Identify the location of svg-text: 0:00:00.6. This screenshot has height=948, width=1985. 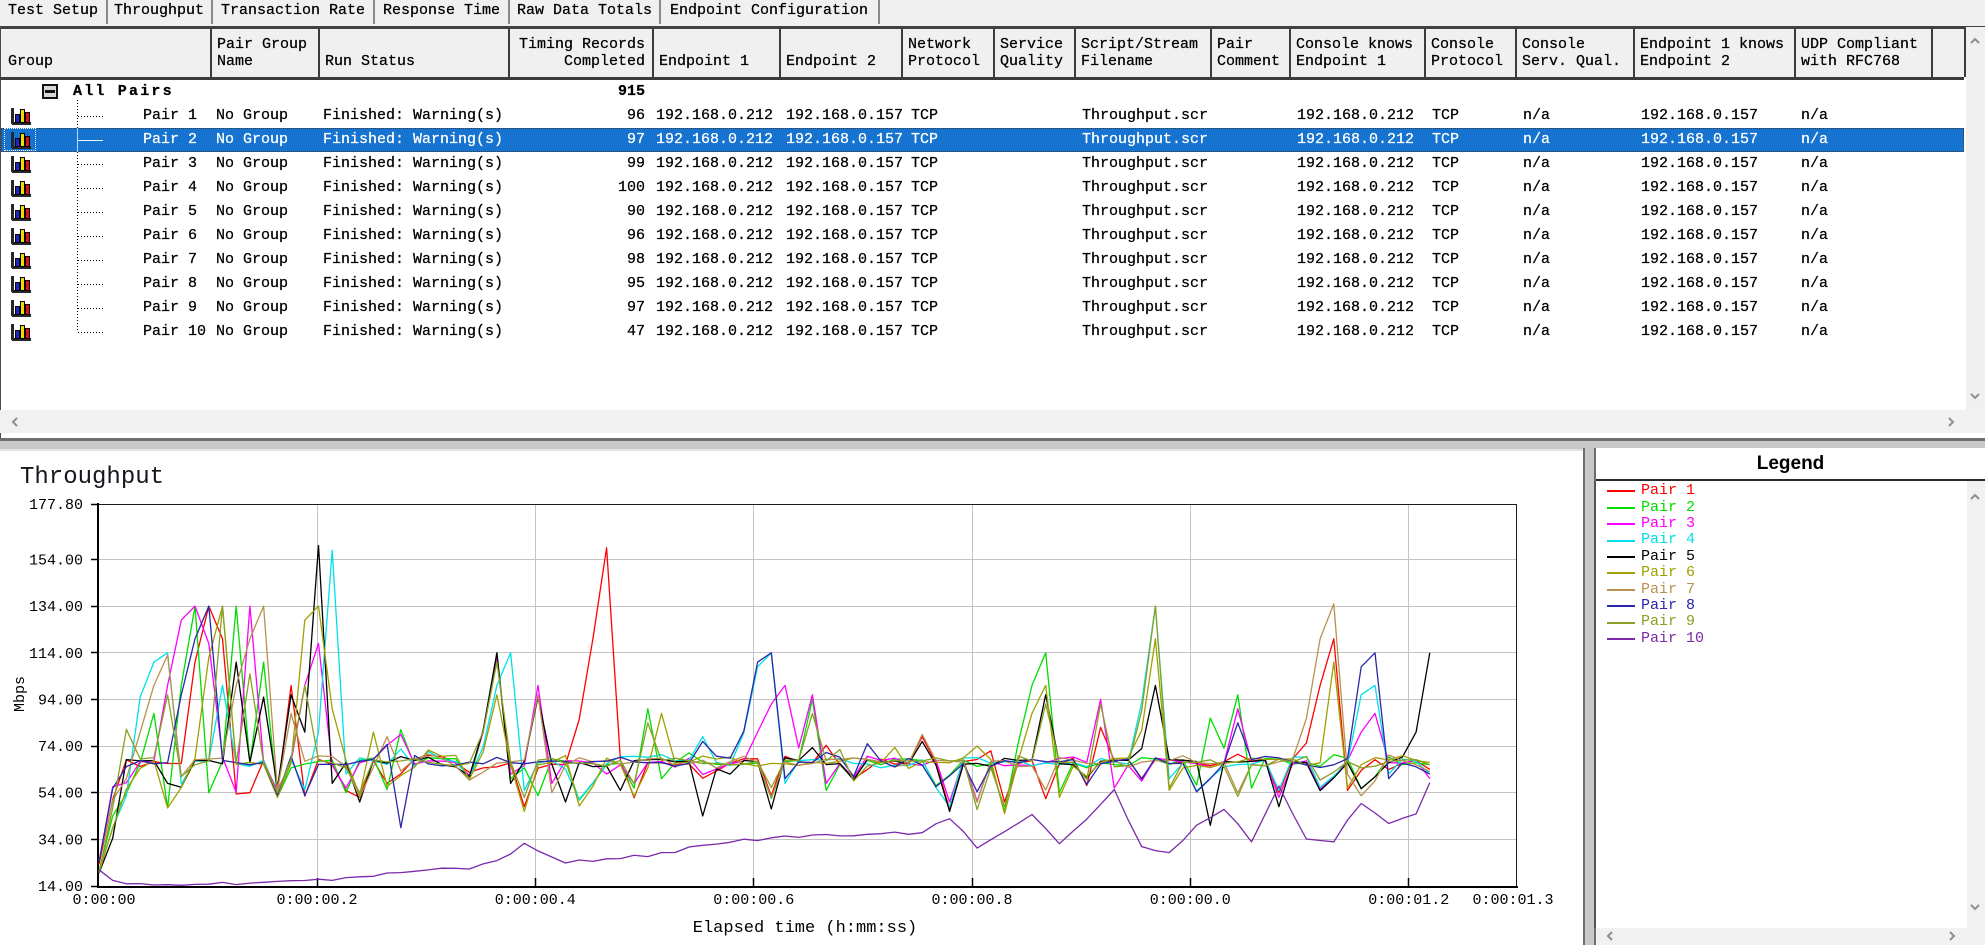
(753, 900).